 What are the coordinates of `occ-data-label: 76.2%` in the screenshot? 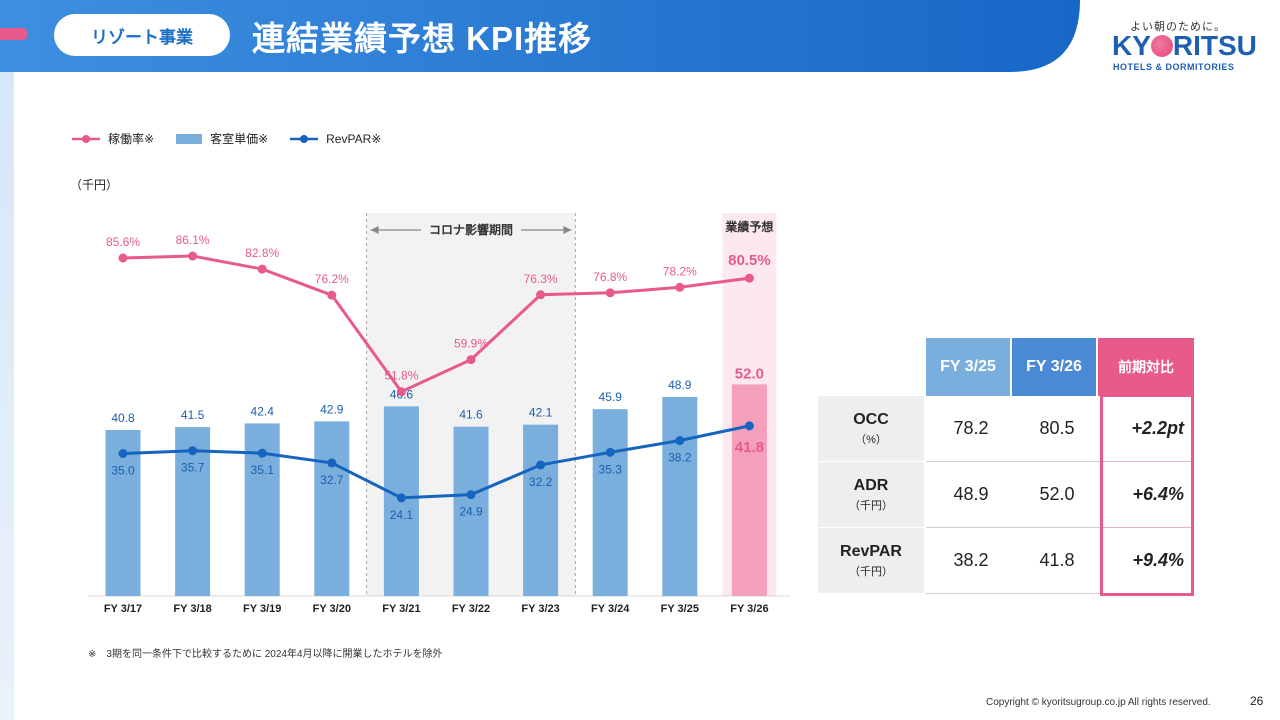 It's located at (332, 279).